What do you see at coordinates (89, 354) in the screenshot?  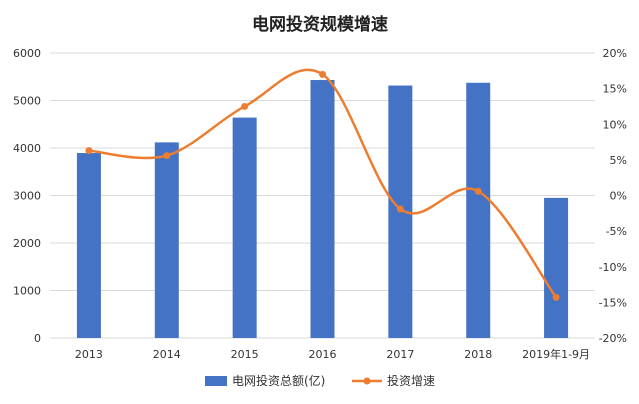 I see `x-tick-label: 2013` at bounding box center [89, 354].